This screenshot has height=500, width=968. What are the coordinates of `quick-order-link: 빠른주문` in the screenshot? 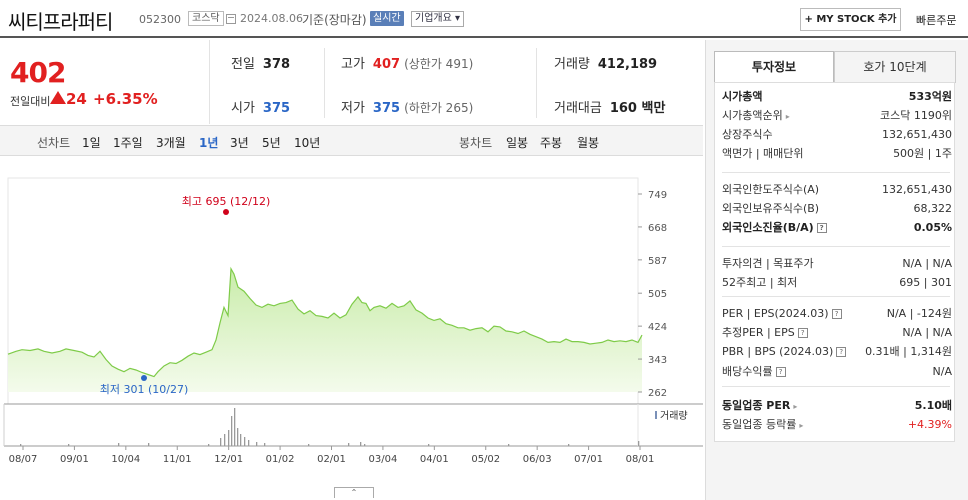 It's located at (936, 20).